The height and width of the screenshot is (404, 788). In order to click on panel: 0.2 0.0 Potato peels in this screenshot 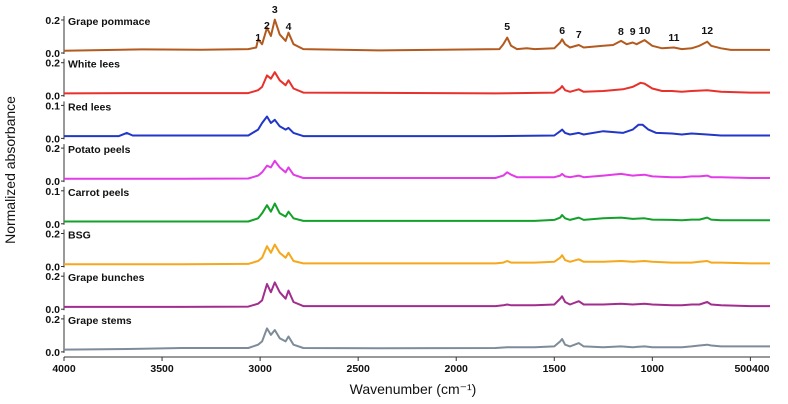, I will do `click(407, 165)`.